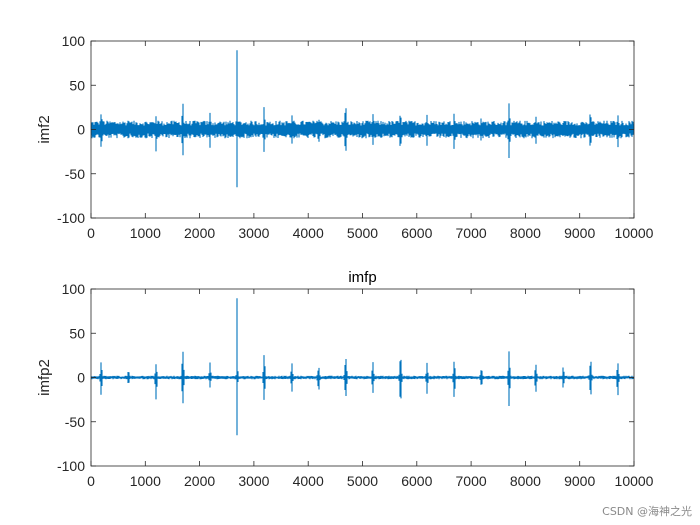 The width and height of the screenshot is (700, 525). I want to click on y-axis-label-1: imf2, so click(44, 129).